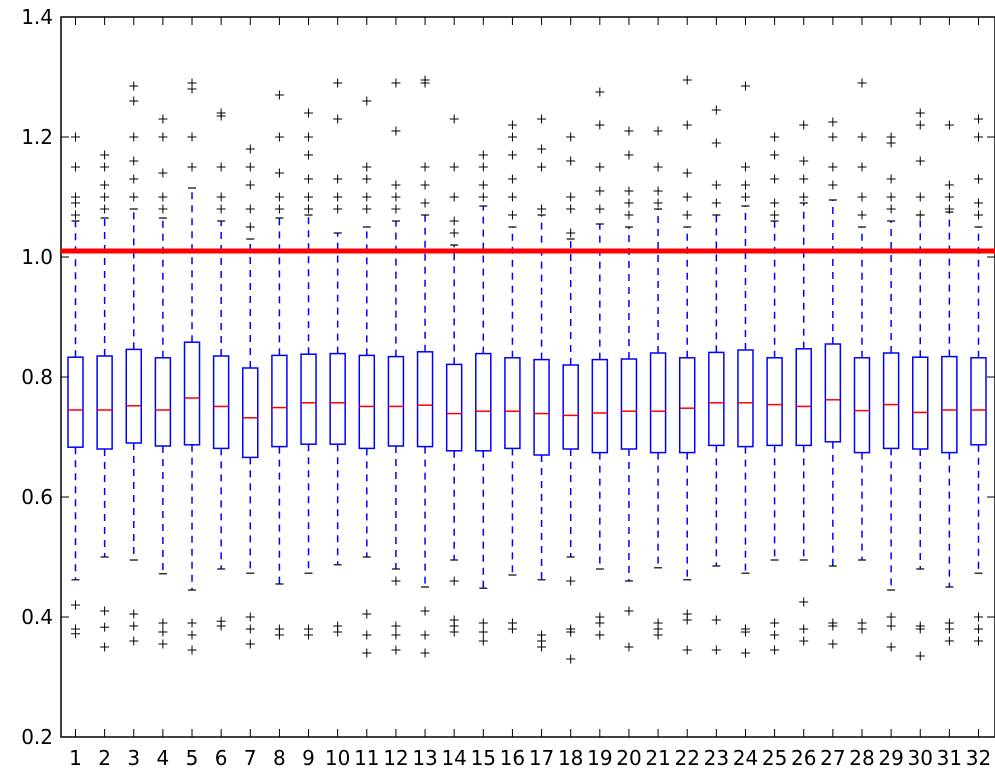  What do you see at coordinates (657, 758) in the screenshot?
I see `x-tick-label: 21` at bounding box center [657, 758].